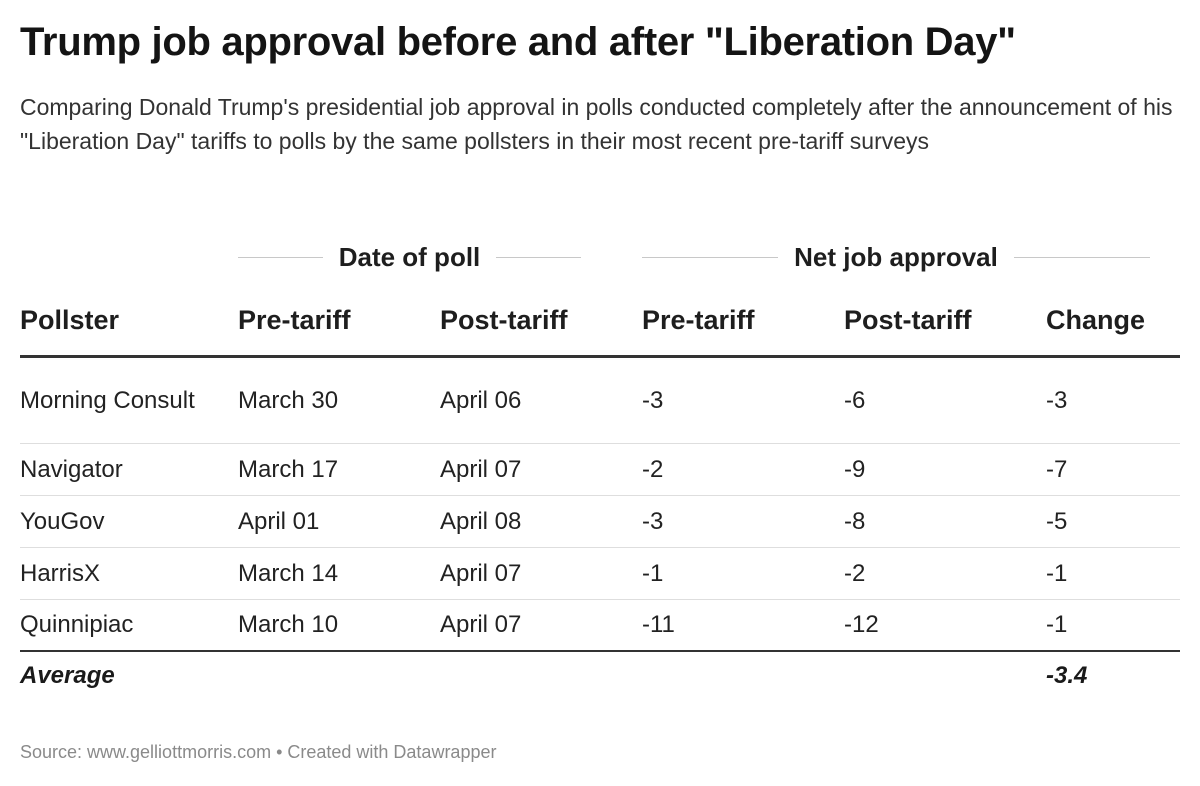 The image size is (1200, 786). Describe the element at coordinates (855, 400) in the screenshot. I see `cell-approval-post-tariff: -6` at that location.